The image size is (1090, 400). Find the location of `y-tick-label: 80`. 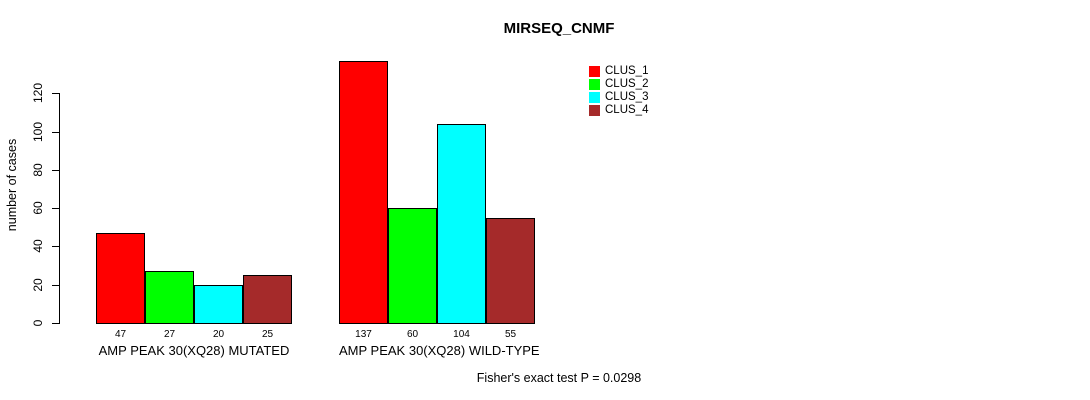

y-tick-label: 80 is located at coordinates (38, 170).